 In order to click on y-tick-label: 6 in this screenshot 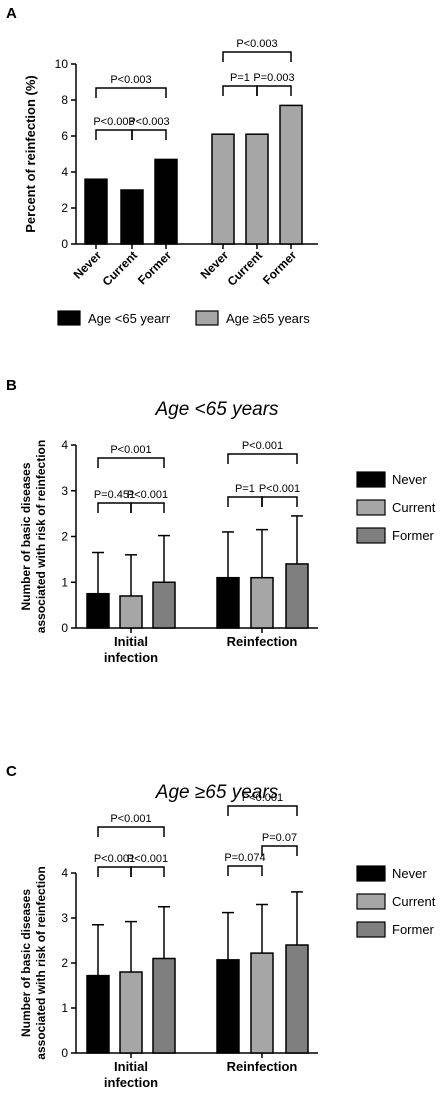, I will do `click(64, 136)`.